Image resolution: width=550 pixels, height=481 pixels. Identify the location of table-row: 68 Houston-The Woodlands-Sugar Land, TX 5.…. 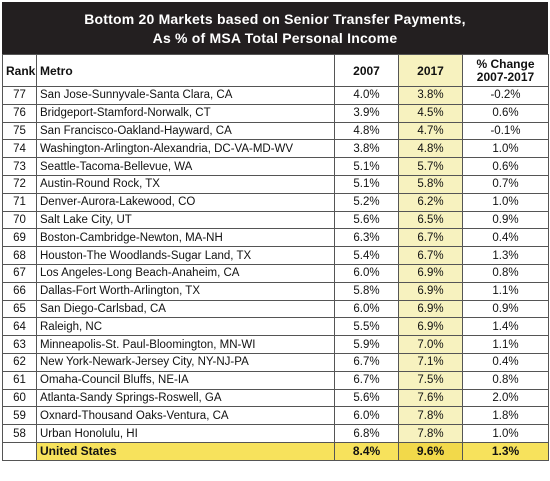
(275, 255).